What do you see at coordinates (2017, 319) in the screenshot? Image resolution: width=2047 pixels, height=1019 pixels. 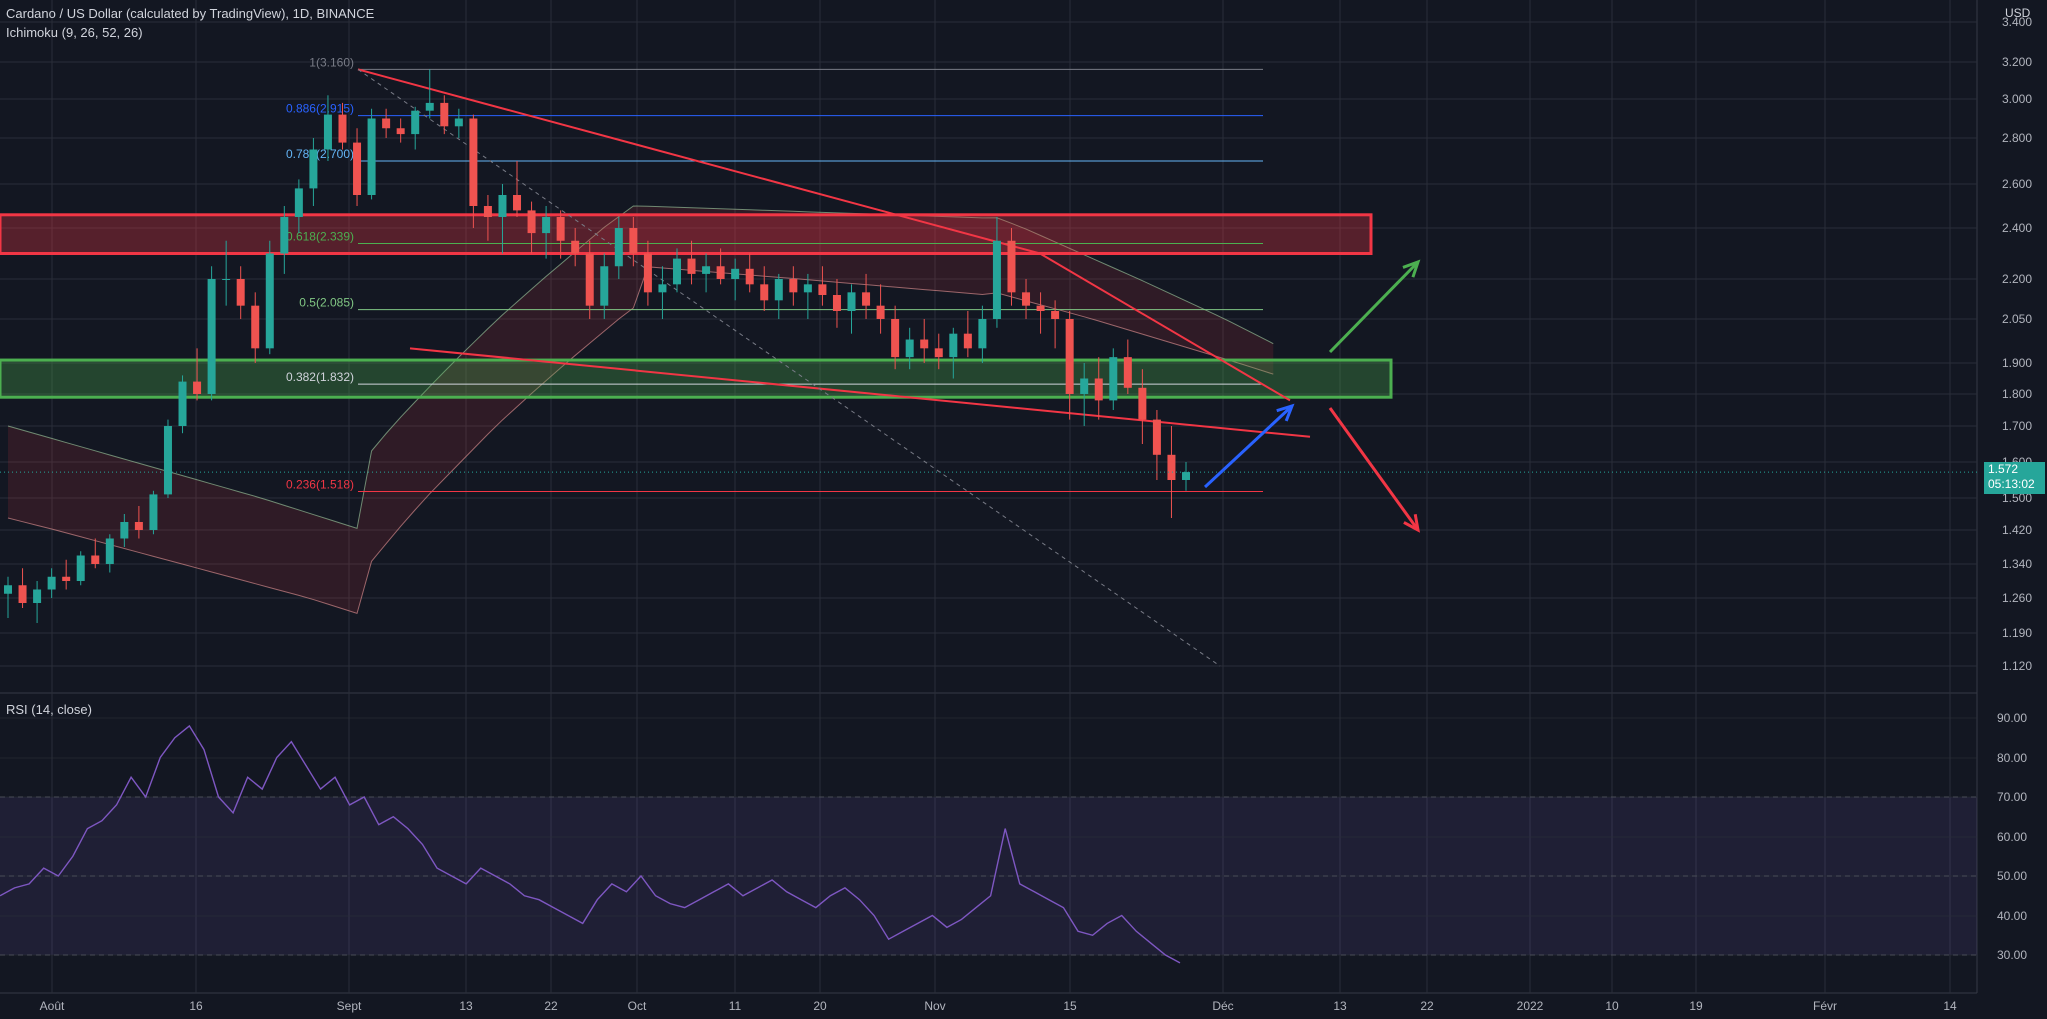 I see `price-axis-label: 2.050` at bounding box center [2017, 319].